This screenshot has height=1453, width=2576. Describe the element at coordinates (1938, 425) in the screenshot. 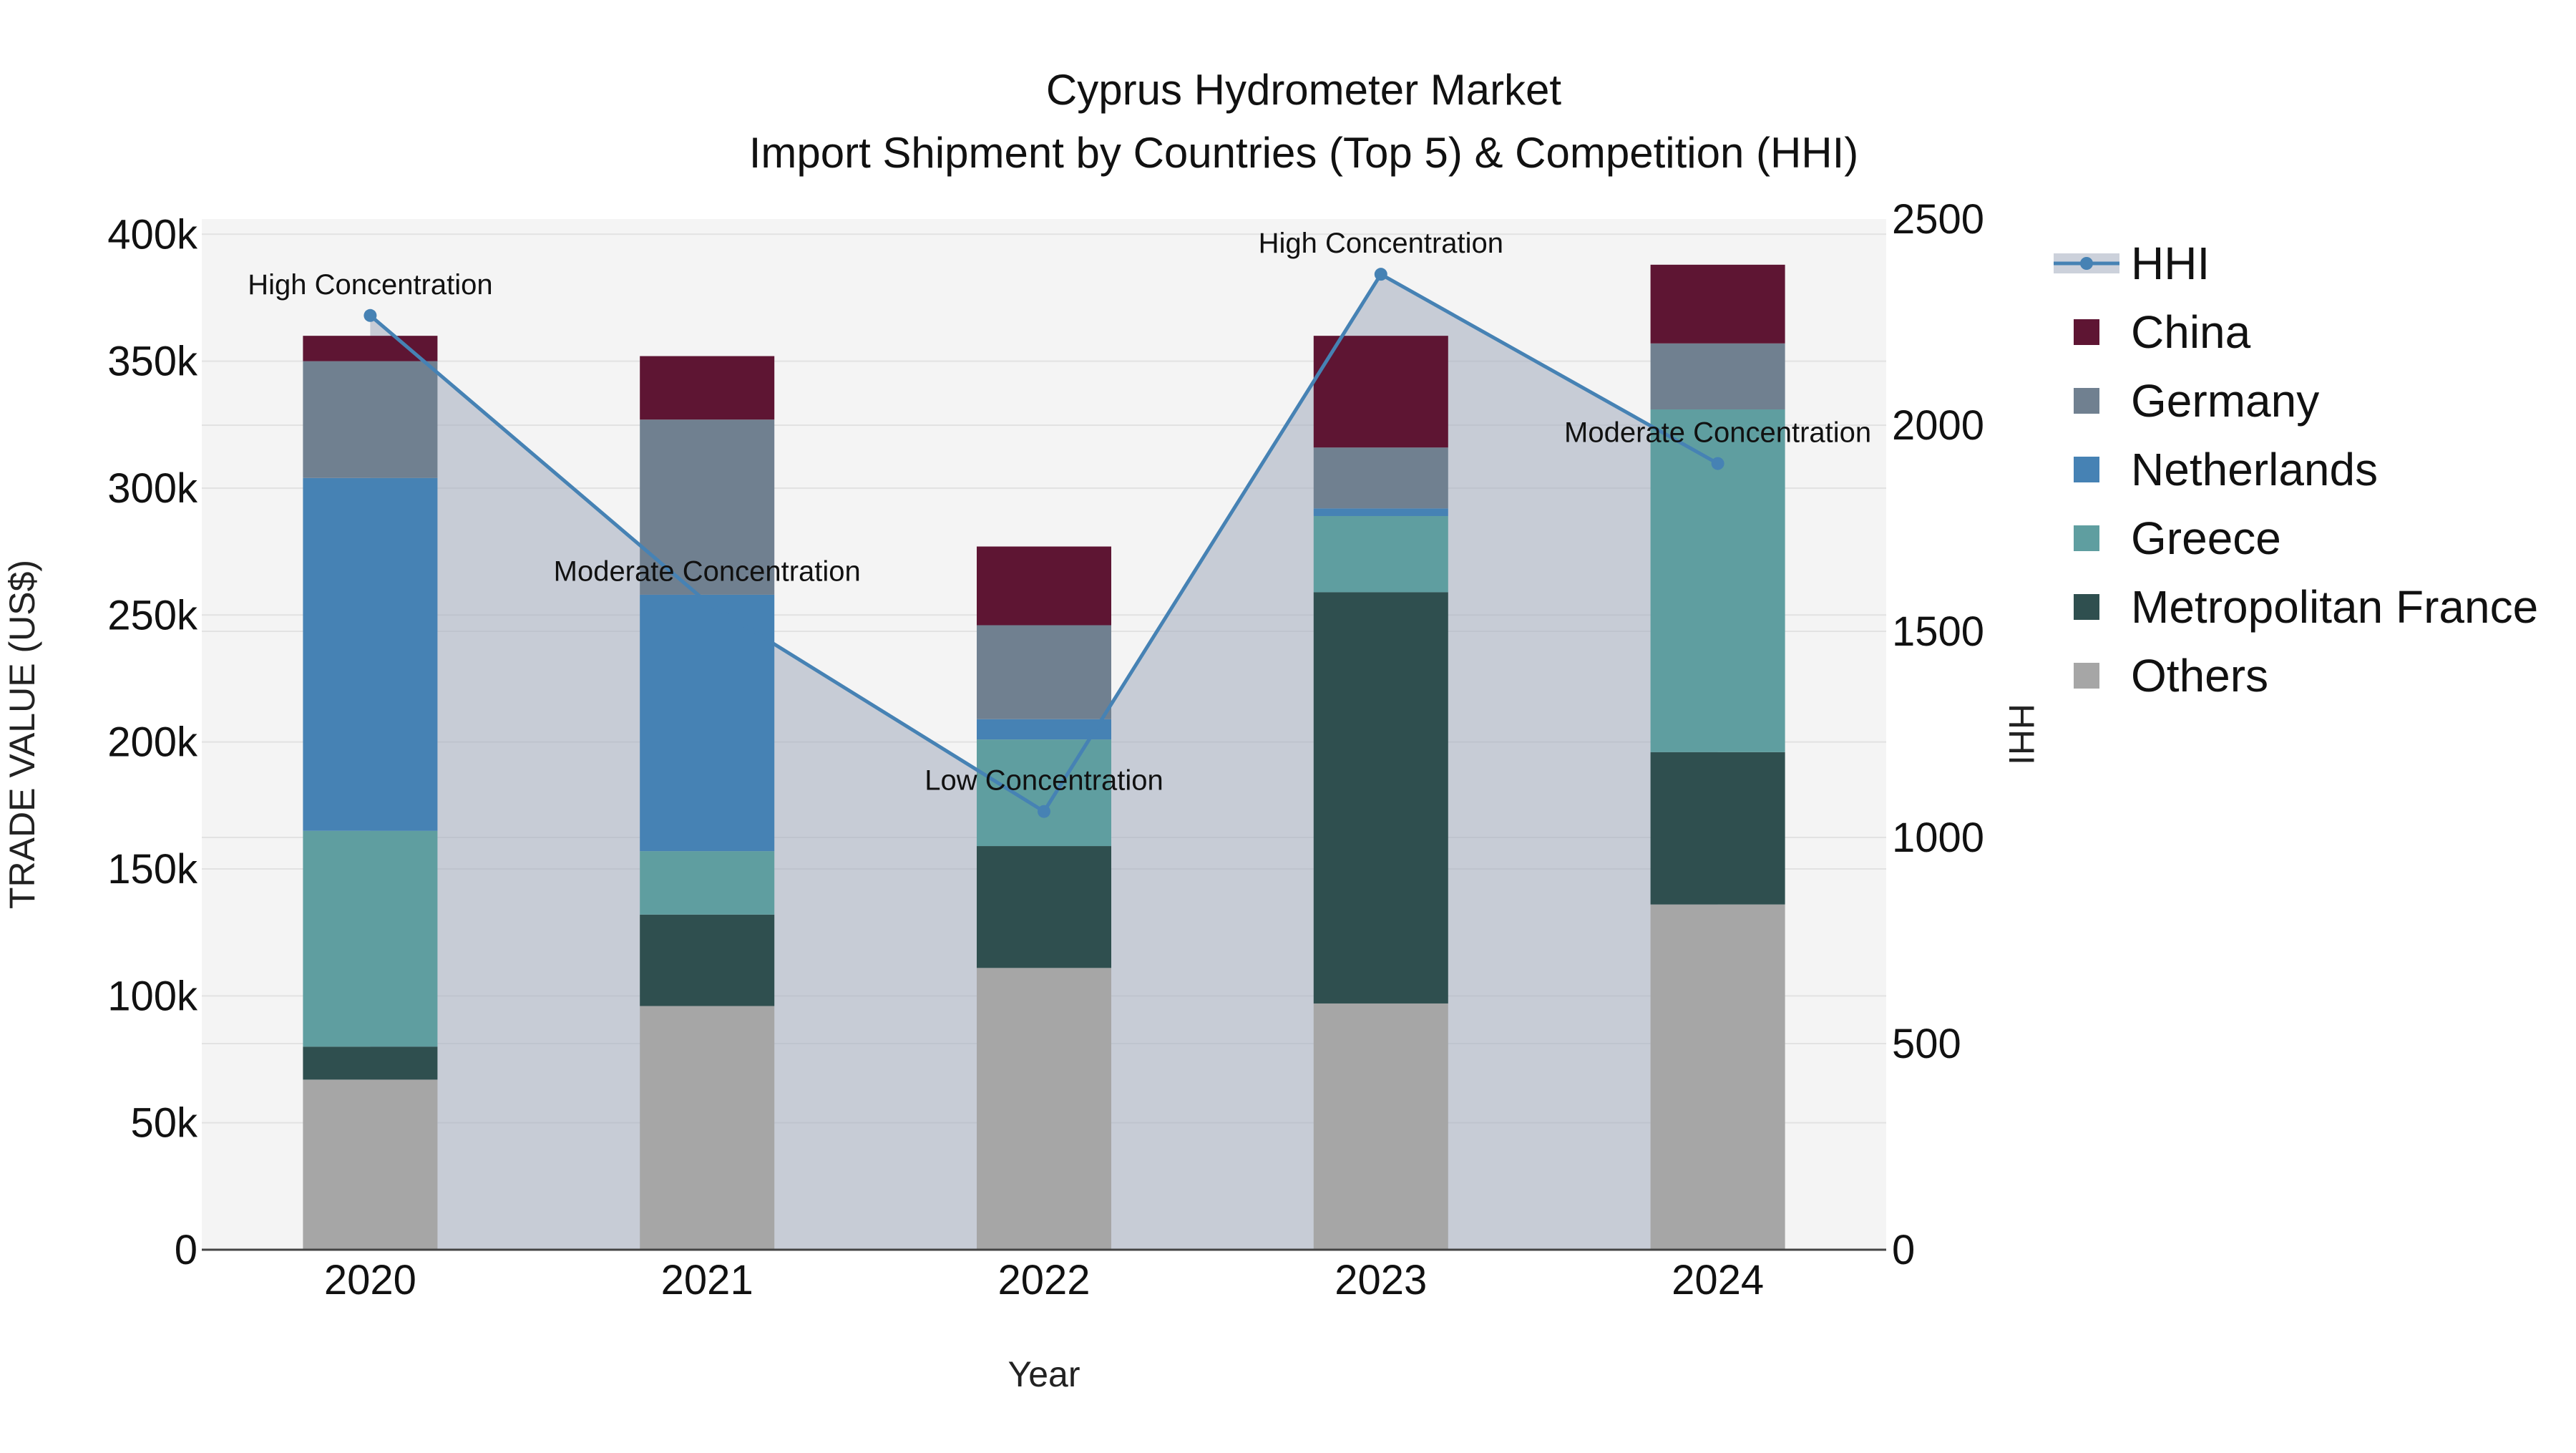

I see `y2-tick-label: 2000` at that location.